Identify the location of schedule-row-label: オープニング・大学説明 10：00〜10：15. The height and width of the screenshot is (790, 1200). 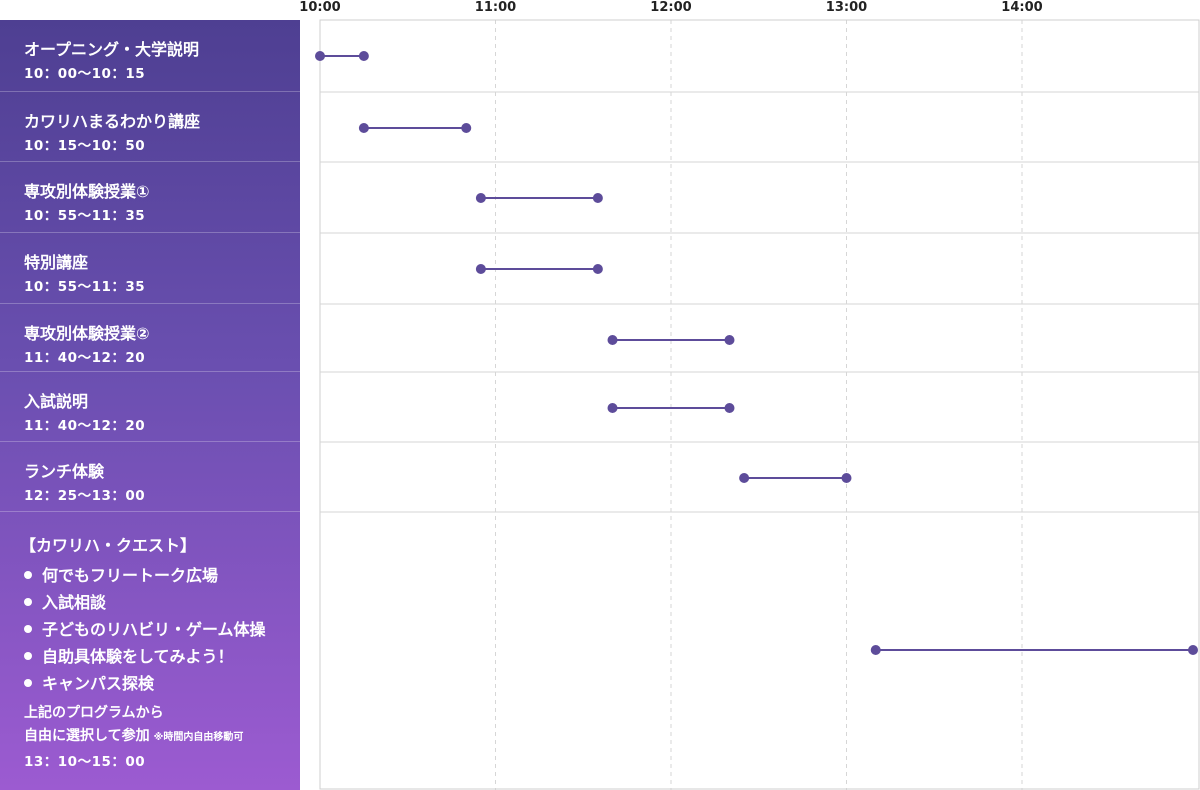
(150, 56).